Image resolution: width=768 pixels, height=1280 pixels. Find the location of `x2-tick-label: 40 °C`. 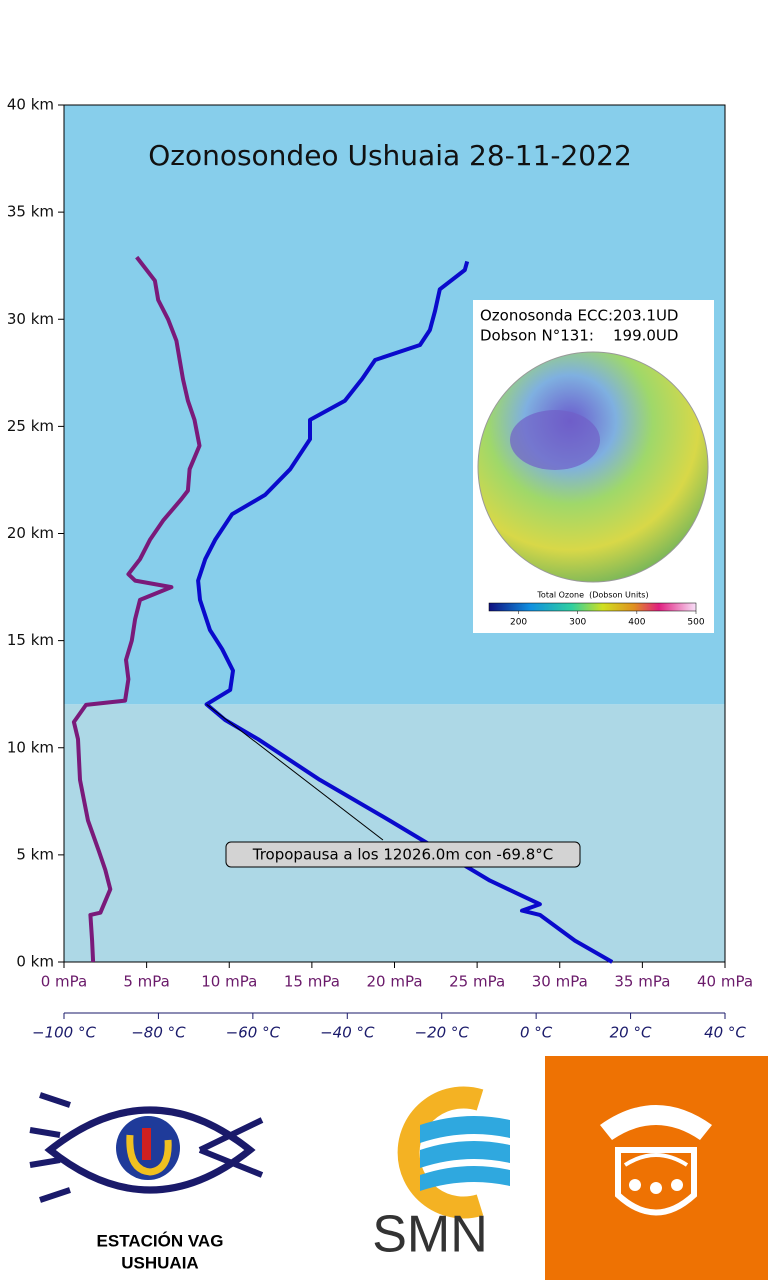

x2-tick-label: 40 °C is located at coordinates (725, 1033).